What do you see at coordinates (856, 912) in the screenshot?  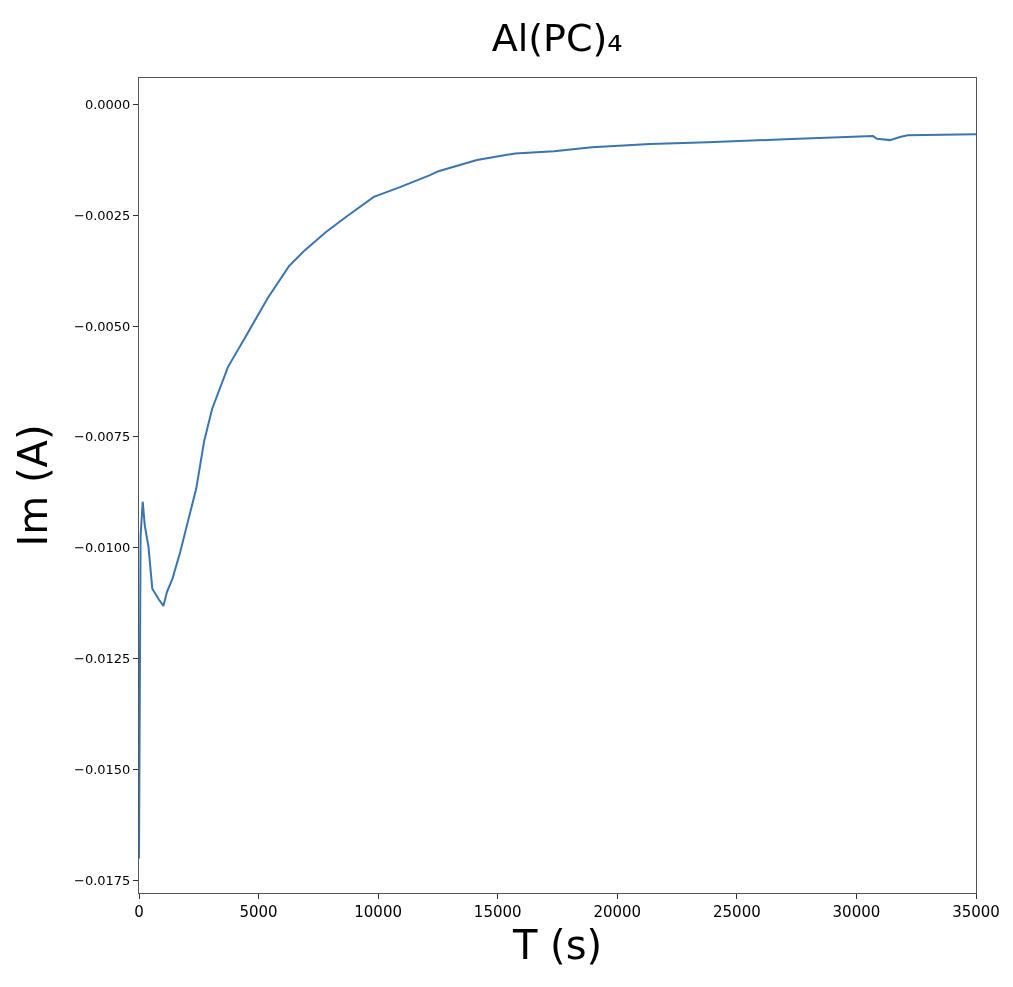 I see `x-tick-label: 30000` at bounding box center [856, 912].